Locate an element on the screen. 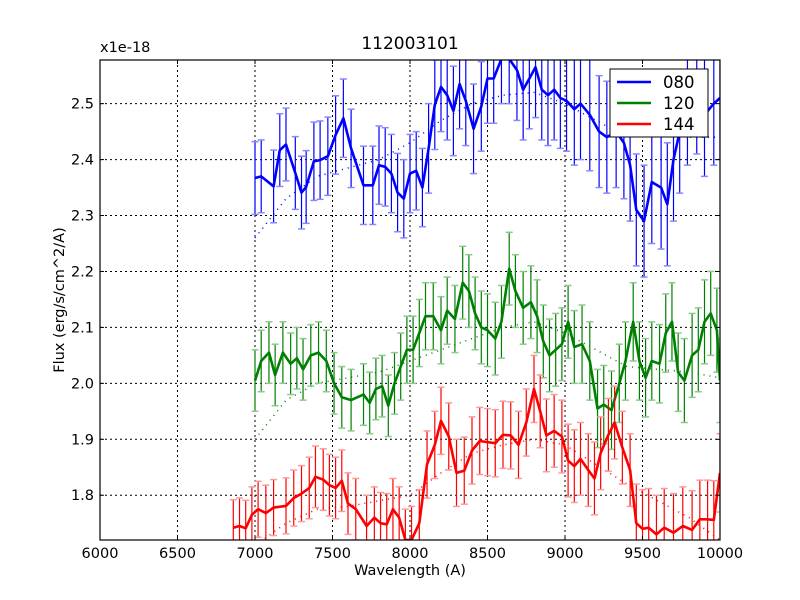  y-offset-label: x1e-18 is located at coordinates (125, 48).